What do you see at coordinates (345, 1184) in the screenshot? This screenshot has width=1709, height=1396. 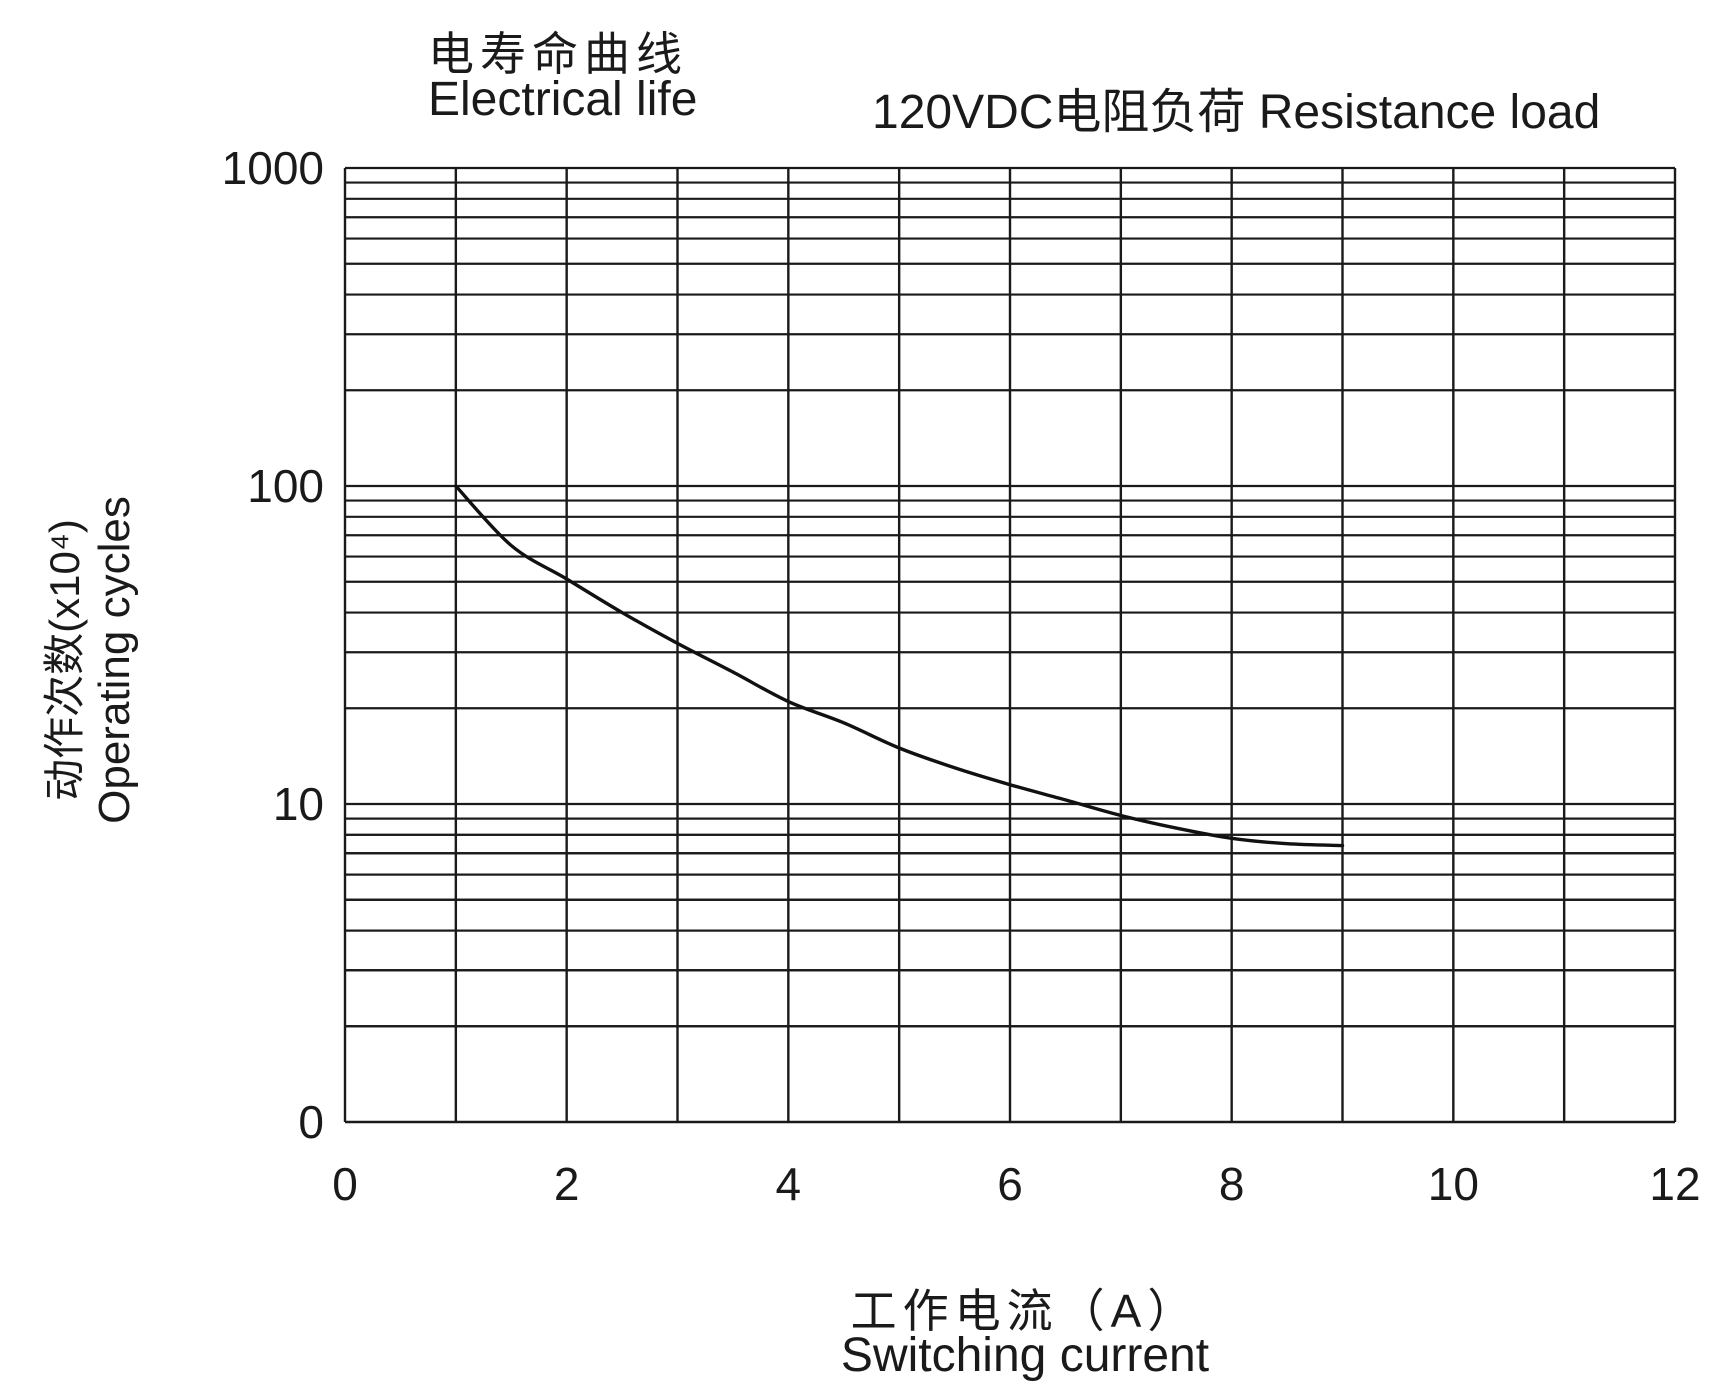 I see `x-tick-label: 0` at bounding box center [345, 1184].